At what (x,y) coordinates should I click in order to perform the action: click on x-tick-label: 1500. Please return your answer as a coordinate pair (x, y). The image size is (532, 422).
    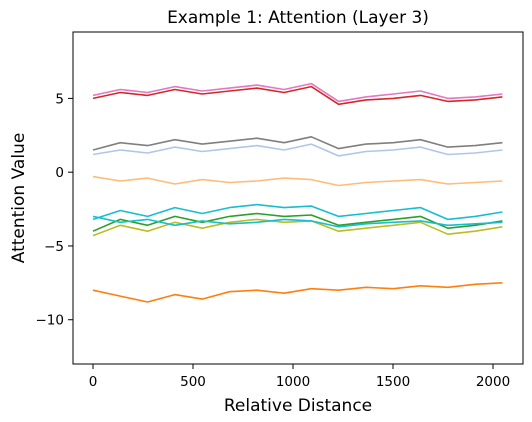
    Looking at the image, I should click on (393, 382).